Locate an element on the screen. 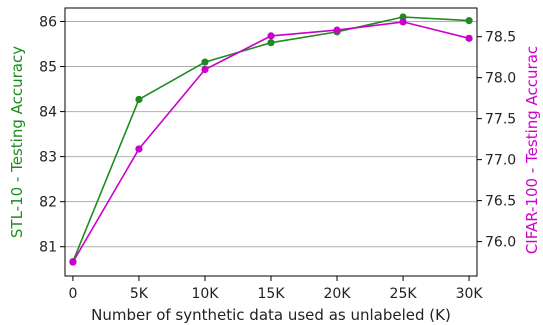  left-y-tick-label: 84 is located at coordinates (48, 113).